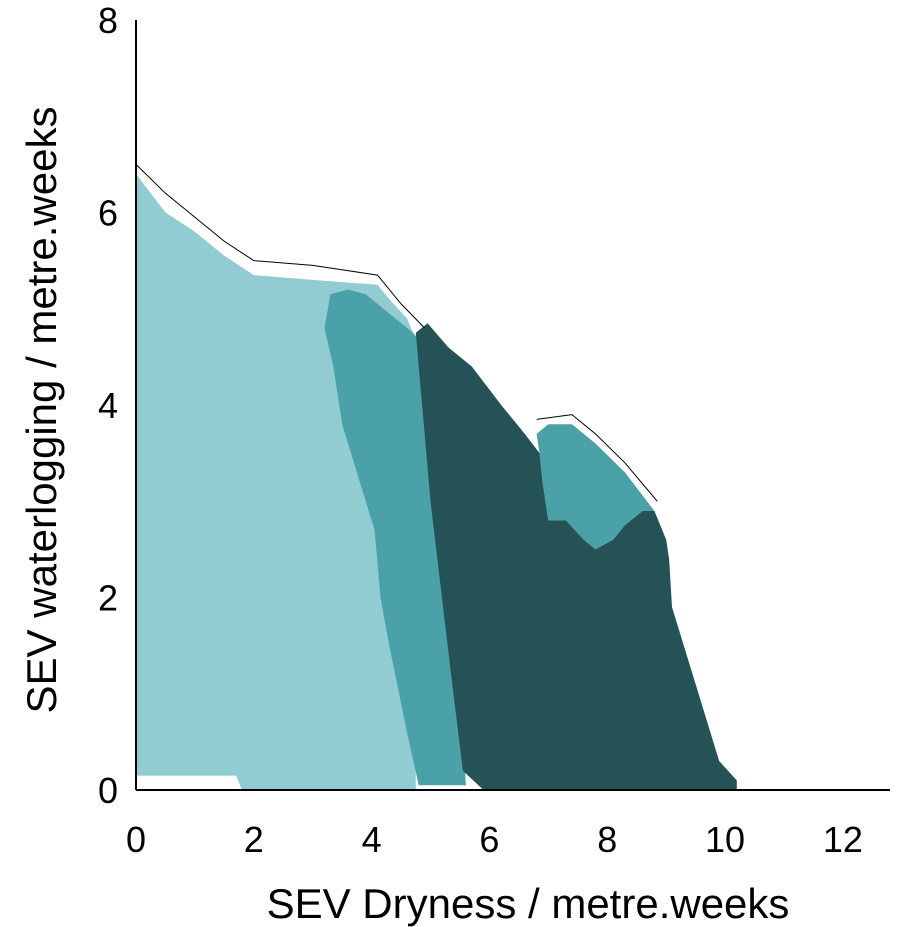 Image resolution: width=899 pixels, height=927 pixels. What do you see at coordinates (254, 839) in the screenshot?
I see `x-tick-label: 2` at bounding box center [254, 839].